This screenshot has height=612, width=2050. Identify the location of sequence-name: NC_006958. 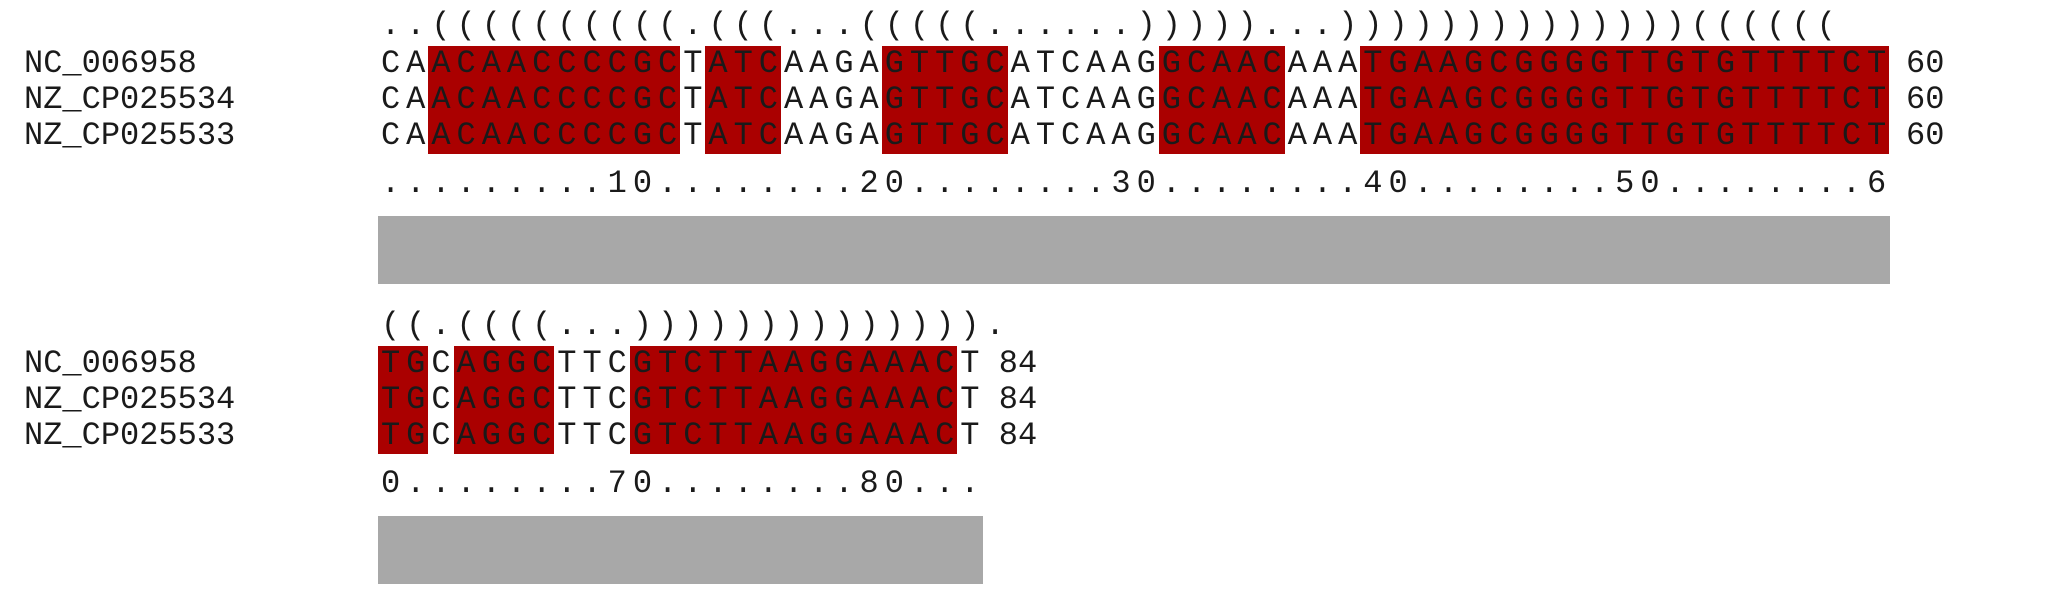
(110, 363).